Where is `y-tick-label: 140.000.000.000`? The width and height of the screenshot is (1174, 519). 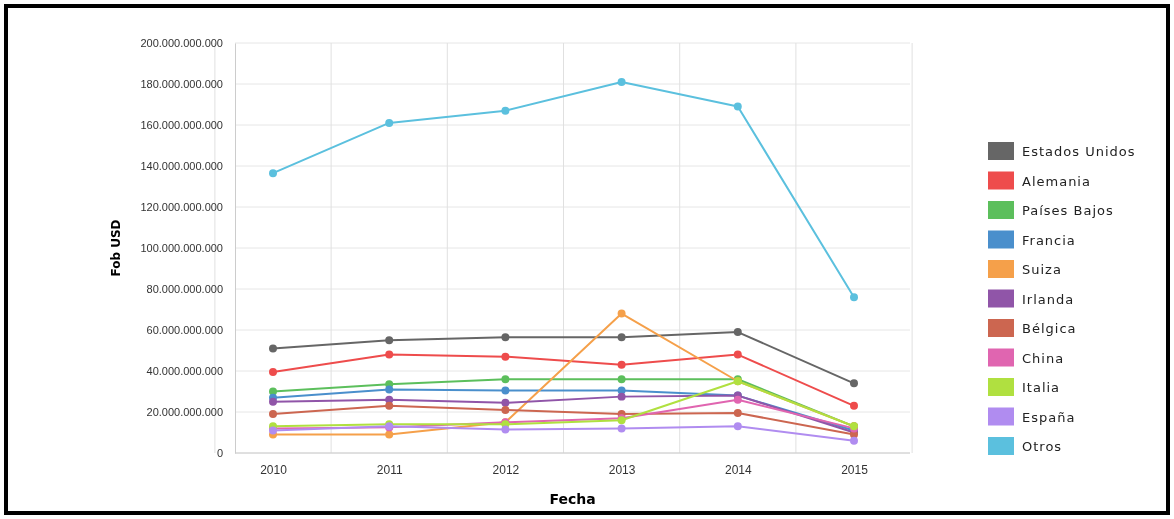
y-tick-label: 140.000.000.000 is located at coordinates (181, 166).